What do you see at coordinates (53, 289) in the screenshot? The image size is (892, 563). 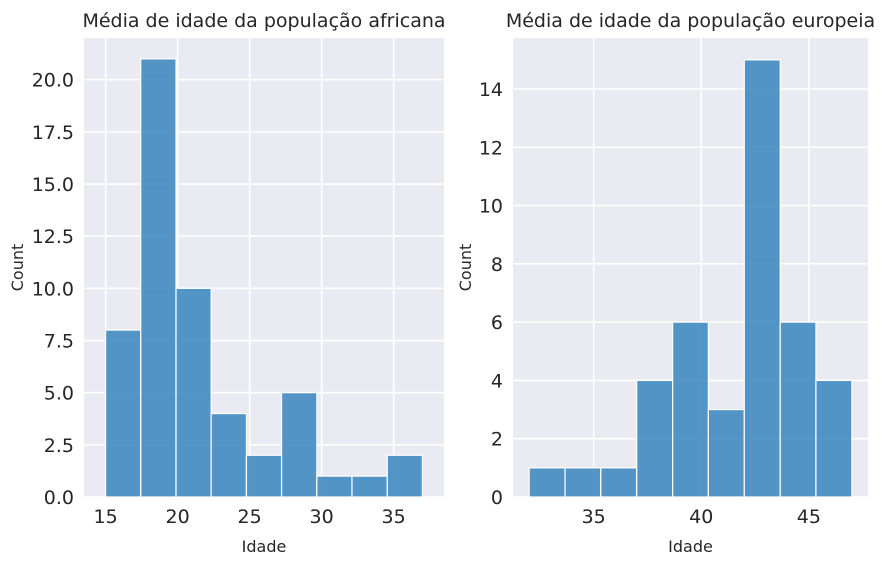 I see `y-tick-label: 10.0` at bounding box center [53, 289].